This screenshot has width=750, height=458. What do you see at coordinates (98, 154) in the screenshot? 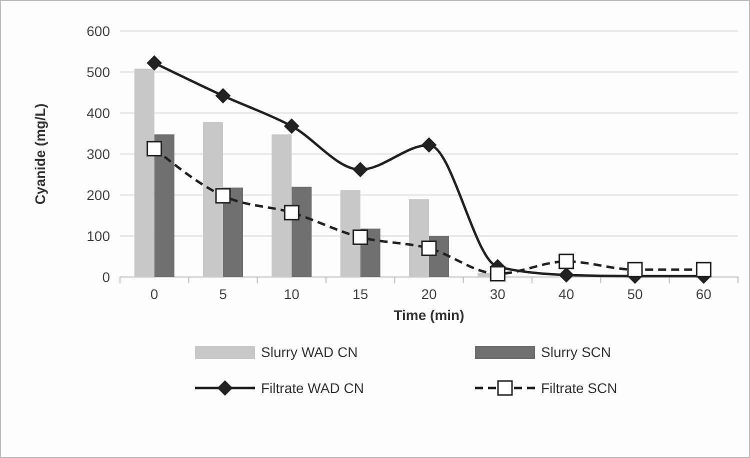
I see `y-tick-label: 300` at bounding box center [98, 154].